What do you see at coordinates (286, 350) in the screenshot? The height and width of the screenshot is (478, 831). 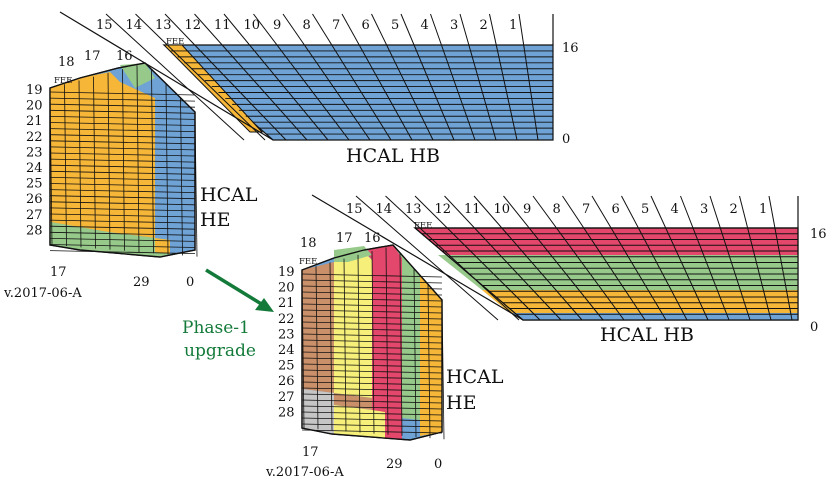 I see `he-row-label: 24` at bounding box center [286, 350].